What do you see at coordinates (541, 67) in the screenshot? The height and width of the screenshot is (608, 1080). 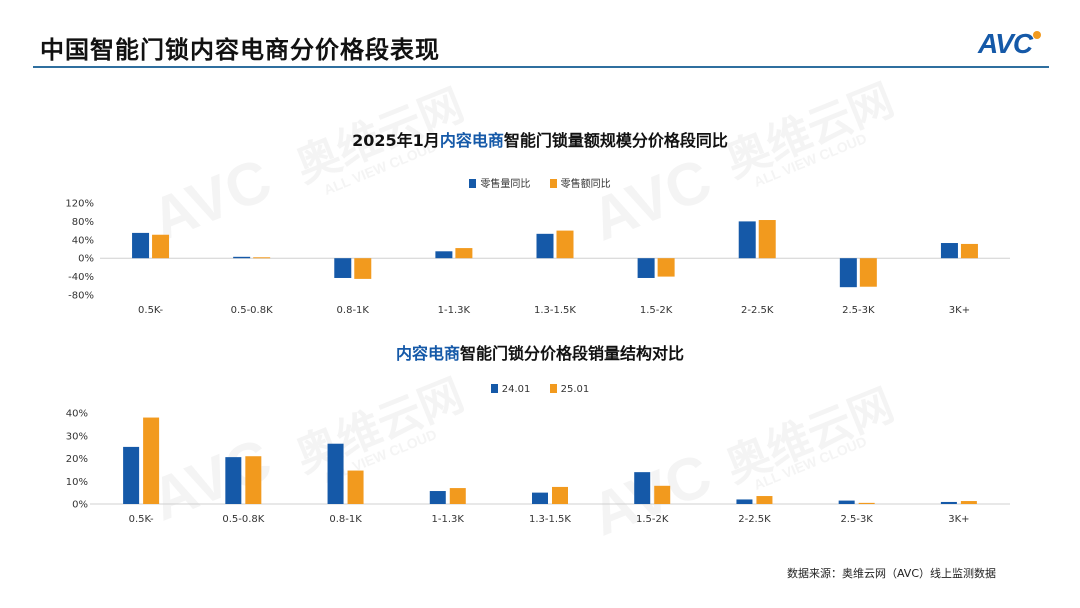 I see `header-divider` at bounding box center [541, 67].